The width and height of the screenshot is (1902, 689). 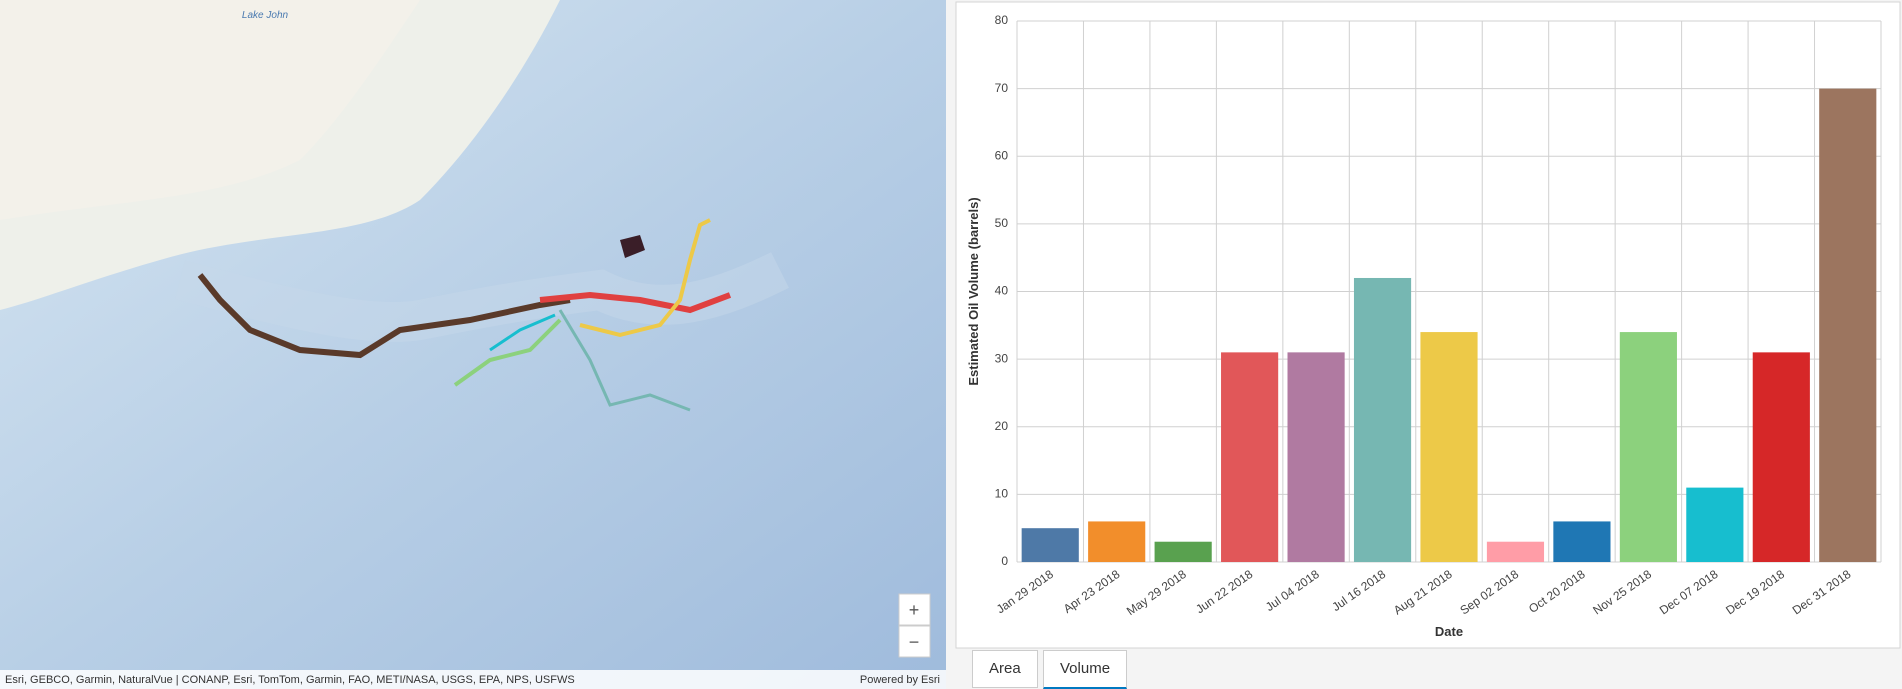 I want to click on y-tick-label: 10, so click(x=1002, y=494).